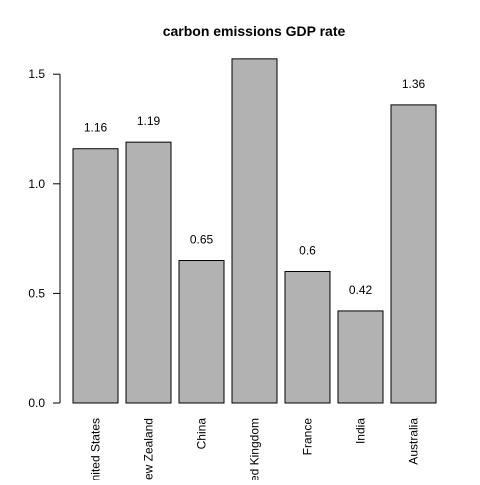 This screenshot has height=485, width=480. I want to click on data-label: 1.16, so click(96, 128).